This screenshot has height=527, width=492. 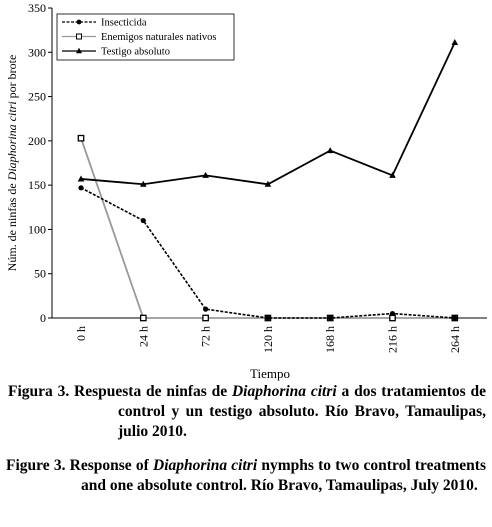 I want to click on y-tick-label: 350, so click(x=37, y=8).